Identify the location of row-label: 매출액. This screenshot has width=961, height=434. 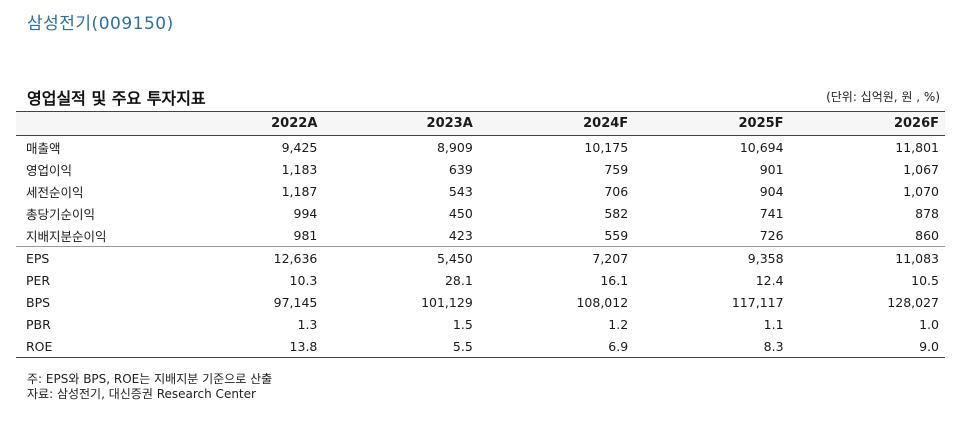
(43, 148).